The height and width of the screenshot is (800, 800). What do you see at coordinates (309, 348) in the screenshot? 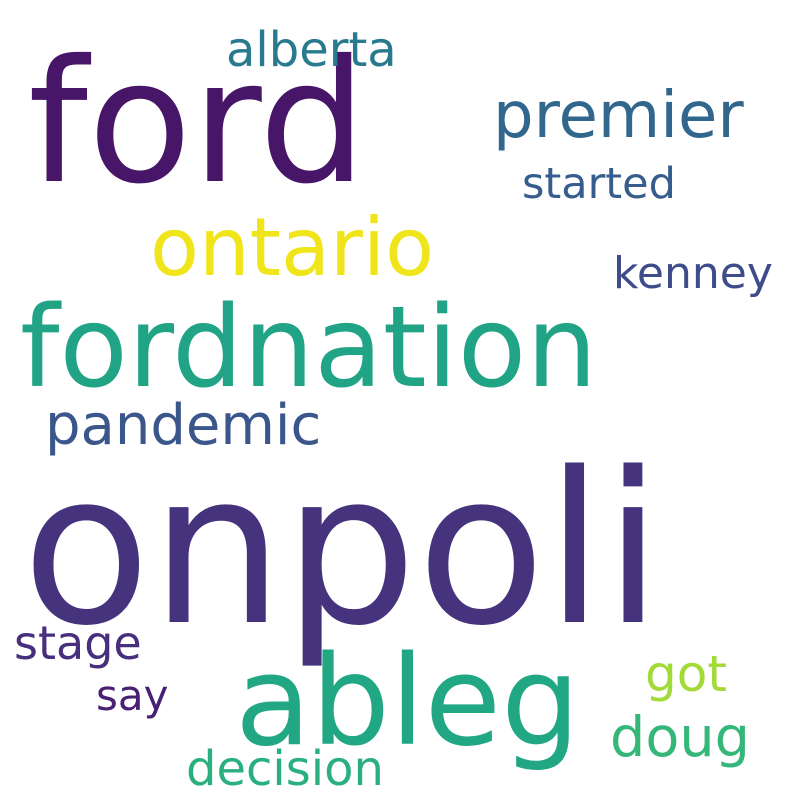
I see `word-fordnation: fordnation` at bounding box center [309, 348].